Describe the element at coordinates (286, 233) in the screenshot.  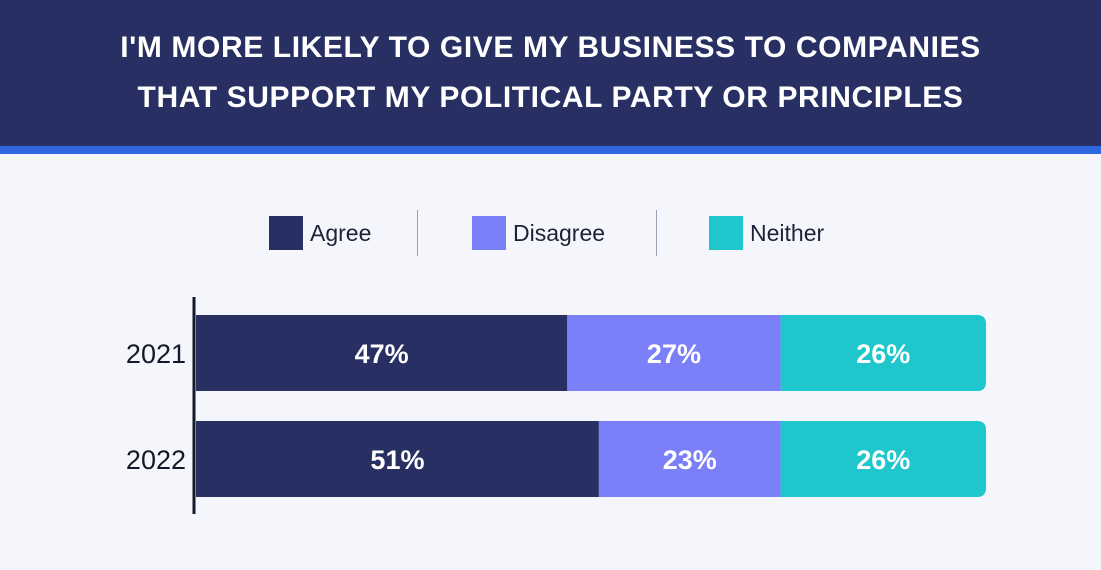
I see `legend-swatch-agree` at that location.